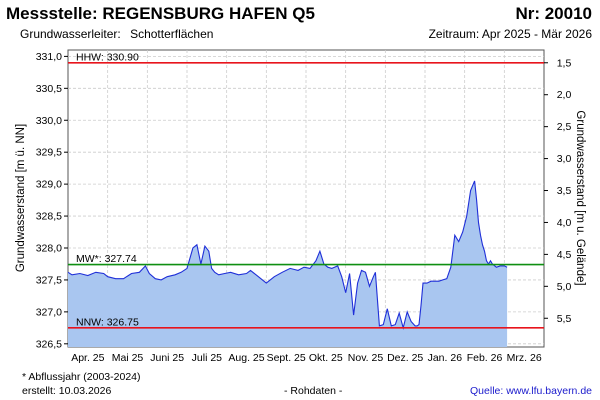  I want to click on aquifer-info: Grundwasserleiter: Schotterflächen, so click(116, 34).